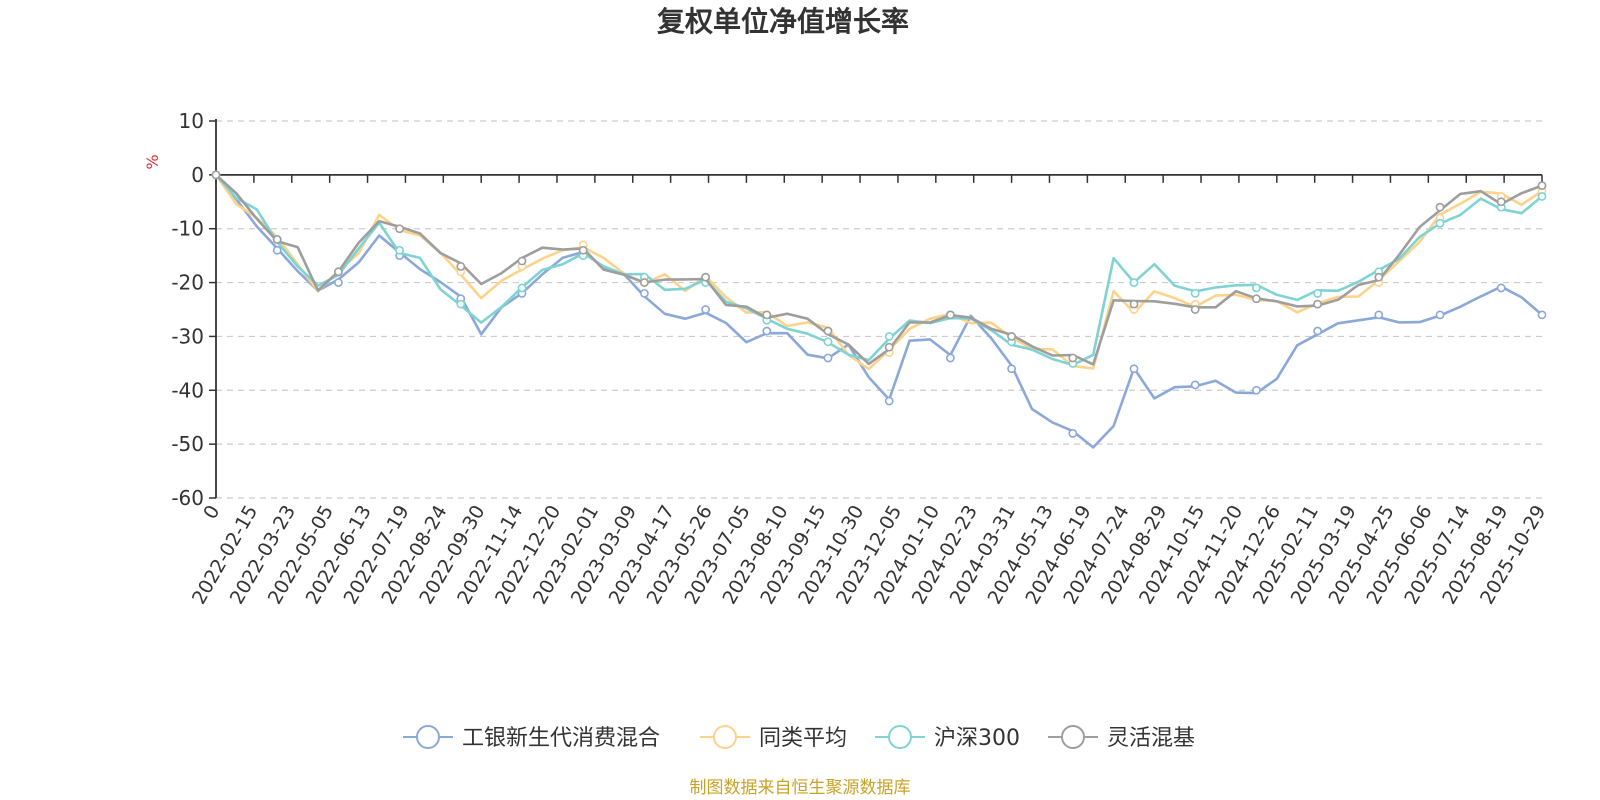 This screenshot has width=1600, height=800. I want to click on y-tick-label: -30, so click(187, 336).